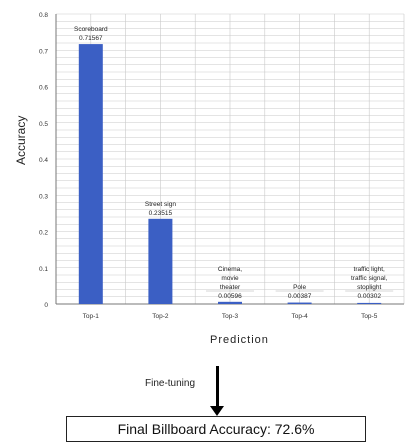  I want to click on y-axis-label: Accuracy, so click(21, 140).